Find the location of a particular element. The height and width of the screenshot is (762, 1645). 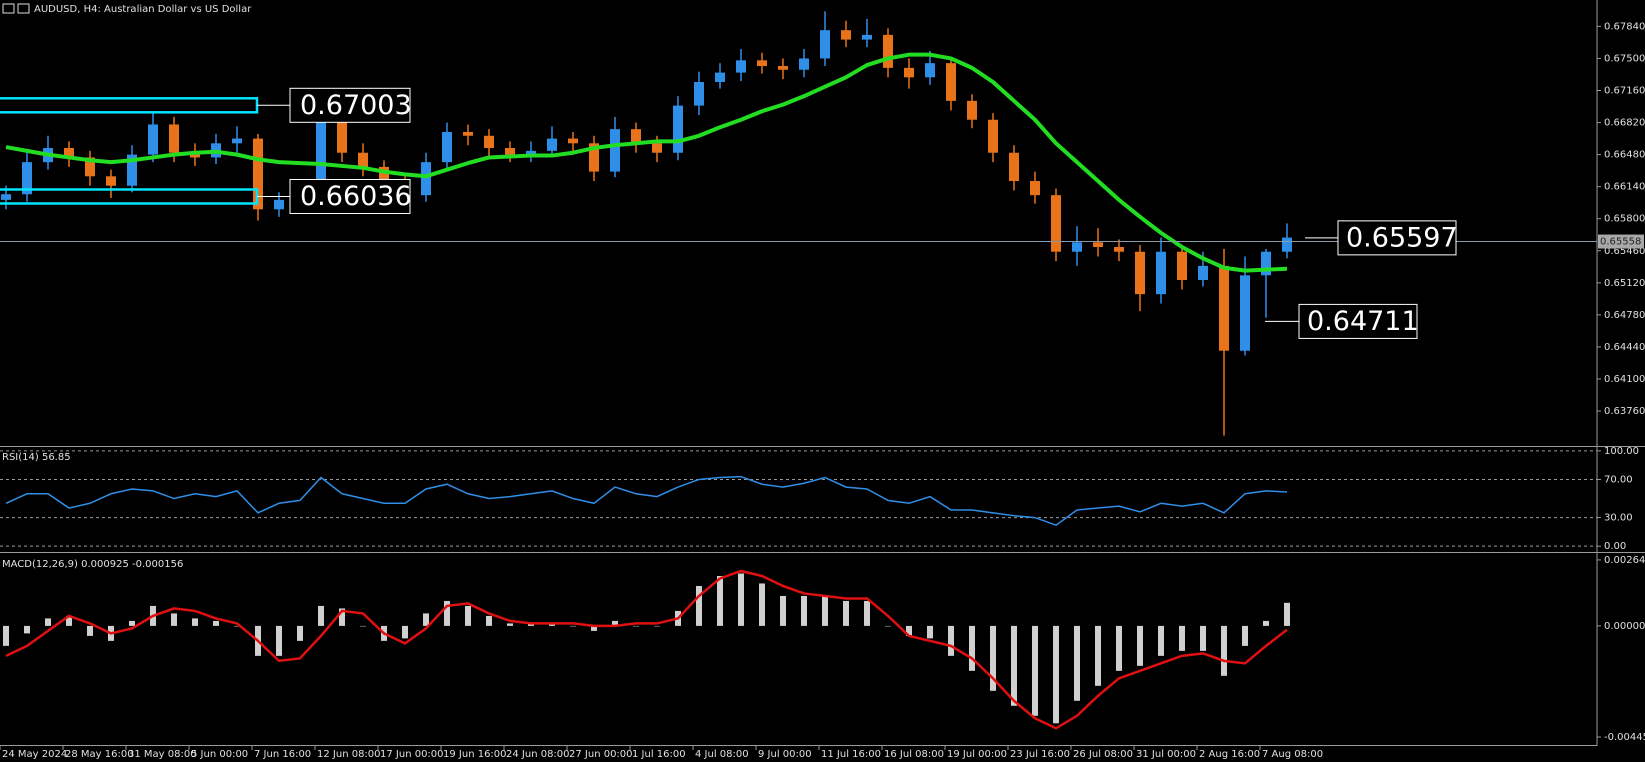

y-tick-label: 0.66140 is located at coordinates (1624, 187).